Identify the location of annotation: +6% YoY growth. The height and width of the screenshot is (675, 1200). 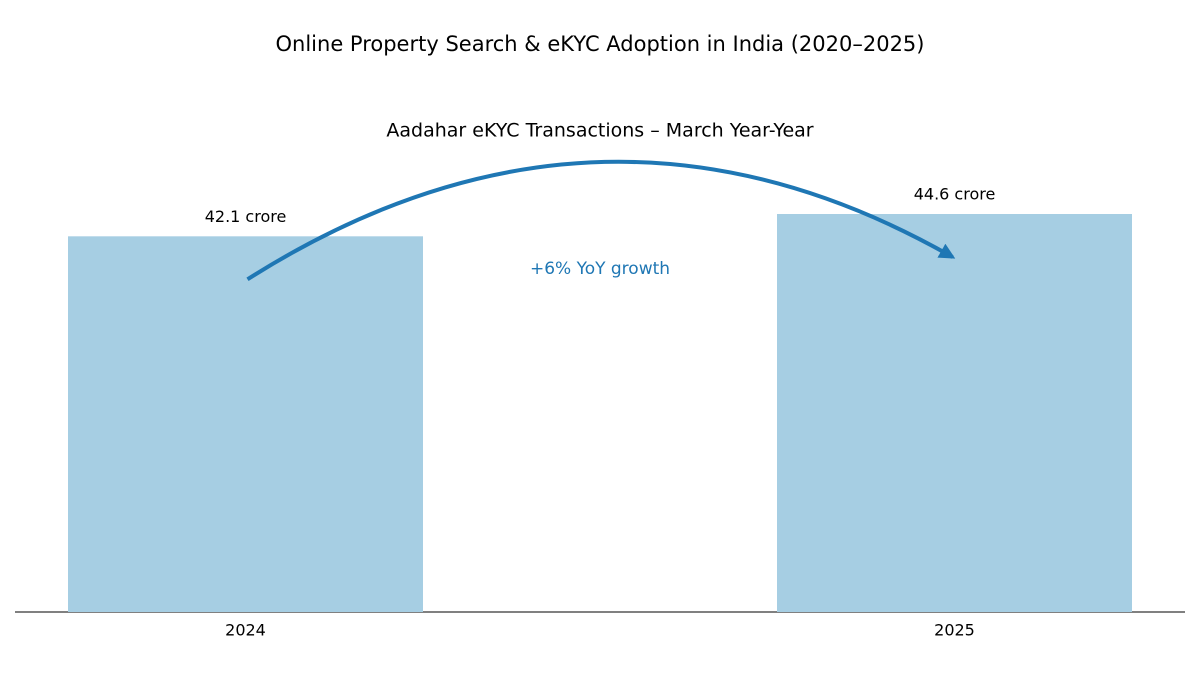
(600, 269).